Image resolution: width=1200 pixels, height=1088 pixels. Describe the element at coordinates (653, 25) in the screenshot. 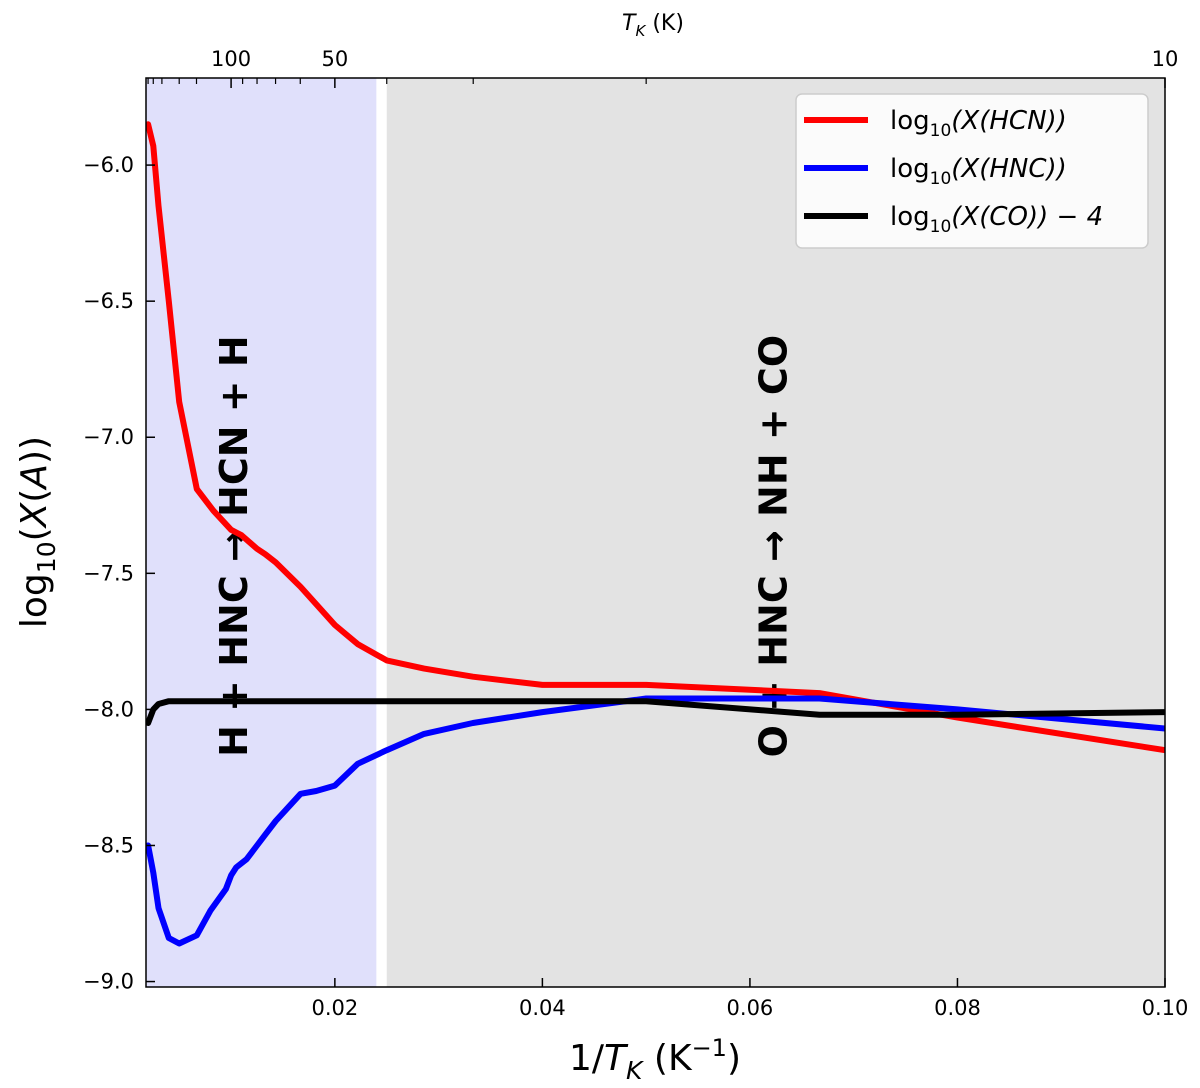

I see `top-axis-label: TK (K)` at that location.